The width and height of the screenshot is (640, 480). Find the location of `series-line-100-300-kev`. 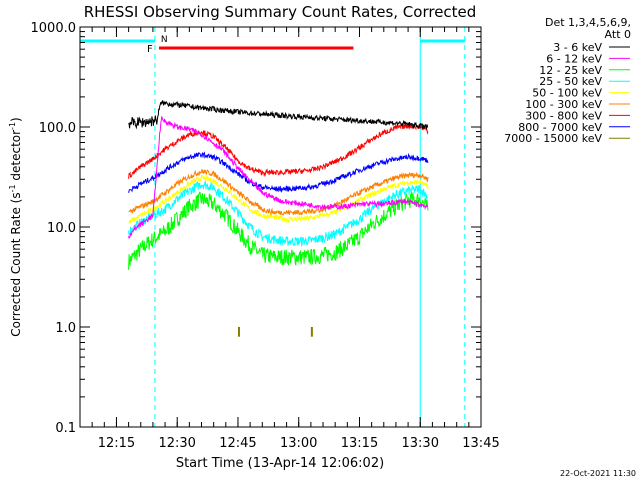

series-line-100-300-kev is located at coordinates (278, 192).